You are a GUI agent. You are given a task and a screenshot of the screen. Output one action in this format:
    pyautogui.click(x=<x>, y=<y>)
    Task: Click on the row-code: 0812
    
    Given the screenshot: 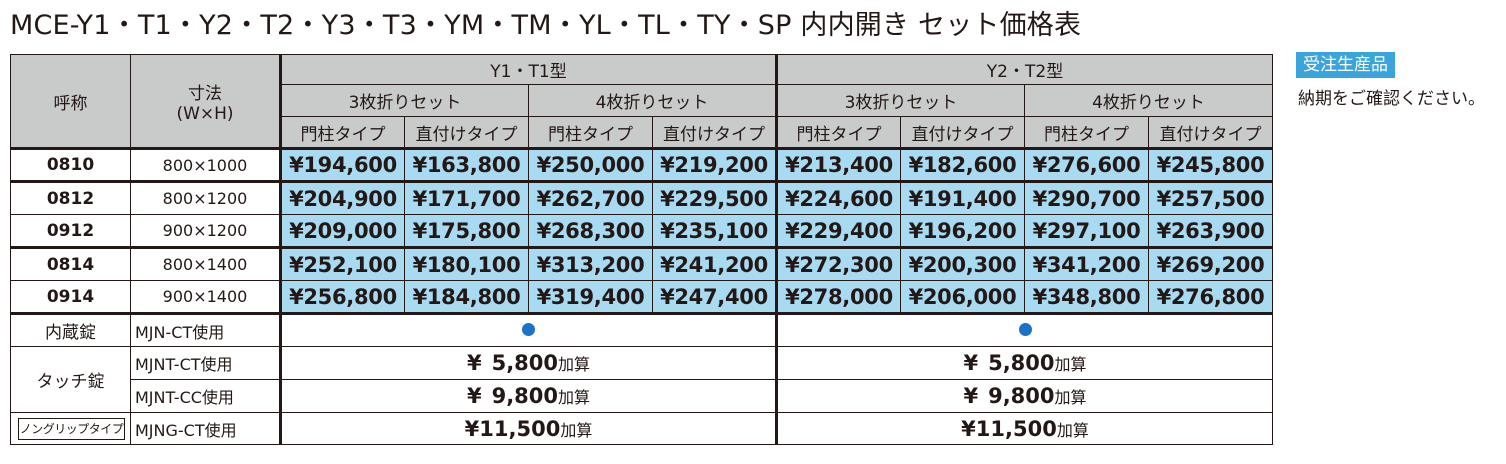 What is the action you would take?
    pyautogui.click(x=70, y=197)
    